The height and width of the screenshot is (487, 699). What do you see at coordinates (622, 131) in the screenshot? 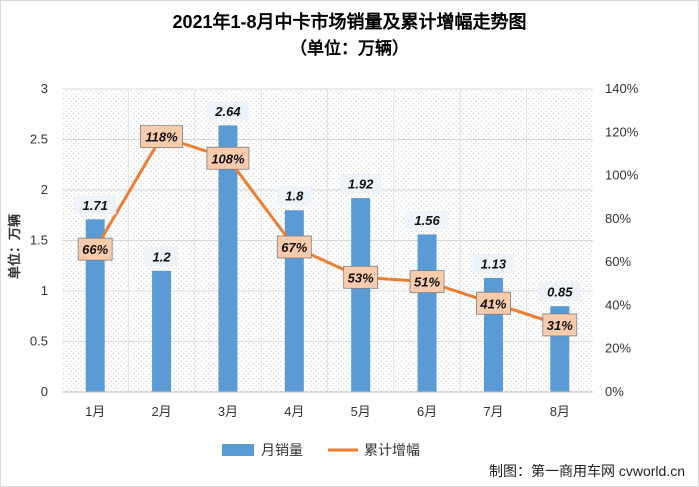
I see `y2-tick-label: 120%` at bounding box center [622, 131].